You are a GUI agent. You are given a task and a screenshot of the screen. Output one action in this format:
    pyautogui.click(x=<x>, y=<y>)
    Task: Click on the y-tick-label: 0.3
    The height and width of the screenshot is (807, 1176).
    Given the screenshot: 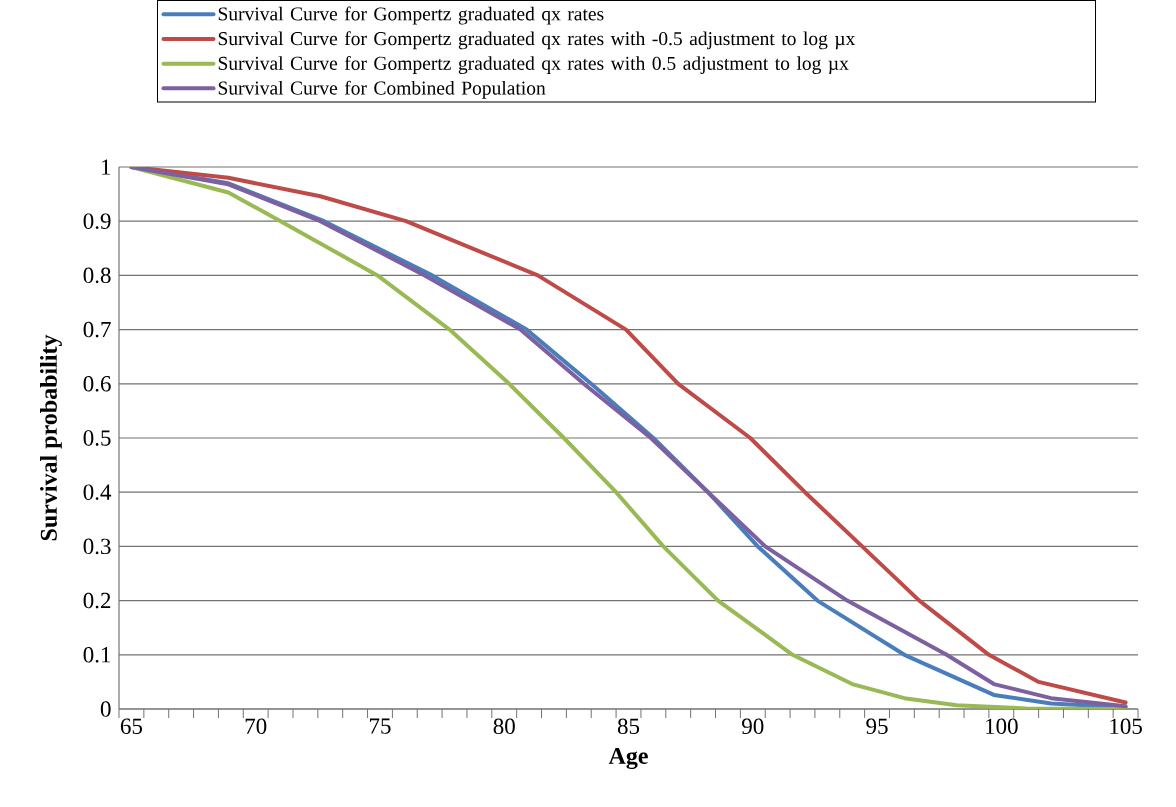 What is the action you would take?
    pyautogui.click(x=97, y=546)
    